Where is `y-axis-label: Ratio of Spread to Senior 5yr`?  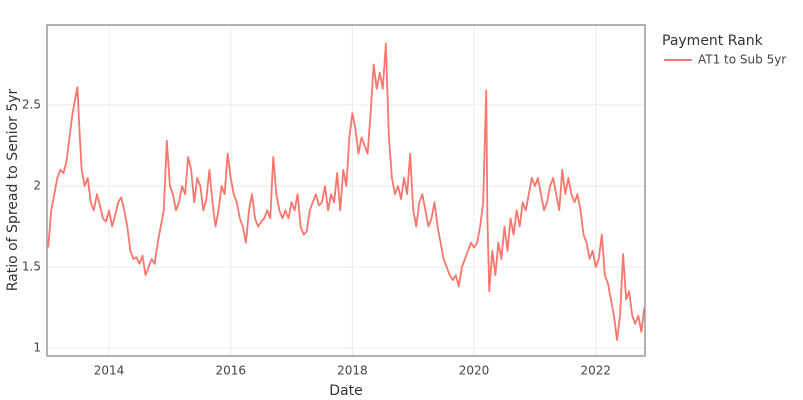
y-axis-label: Ratio of Spread to Senior 5yr is located at coordinates (13, 189).